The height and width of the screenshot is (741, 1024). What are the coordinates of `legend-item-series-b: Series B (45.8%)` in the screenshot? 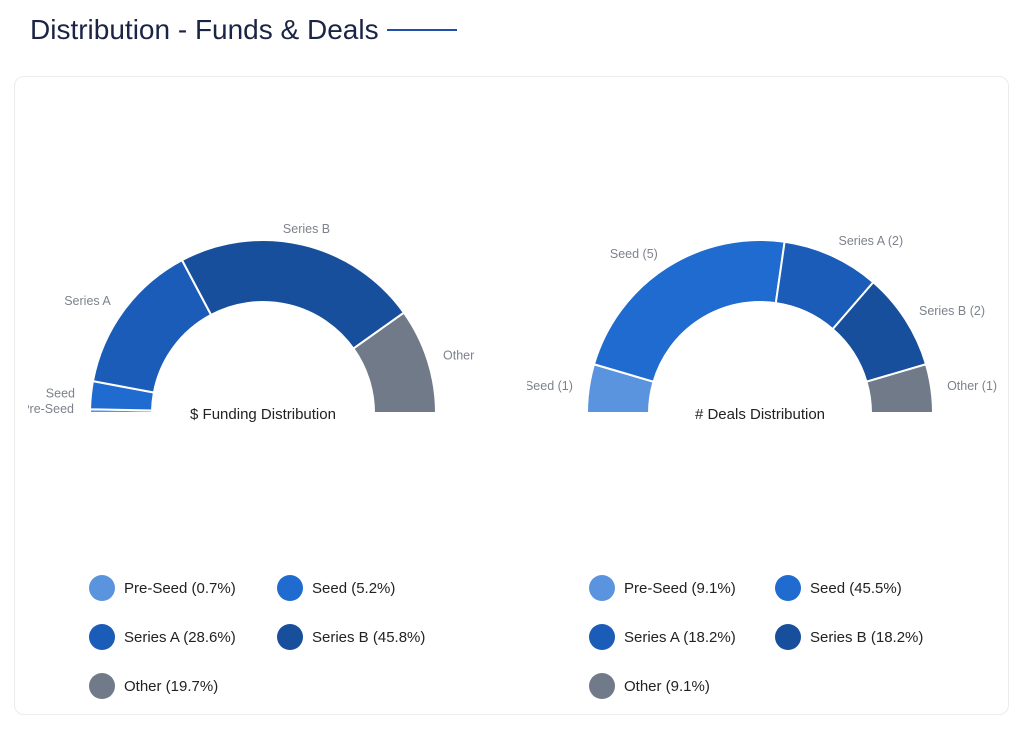 It's located at (351, 637).